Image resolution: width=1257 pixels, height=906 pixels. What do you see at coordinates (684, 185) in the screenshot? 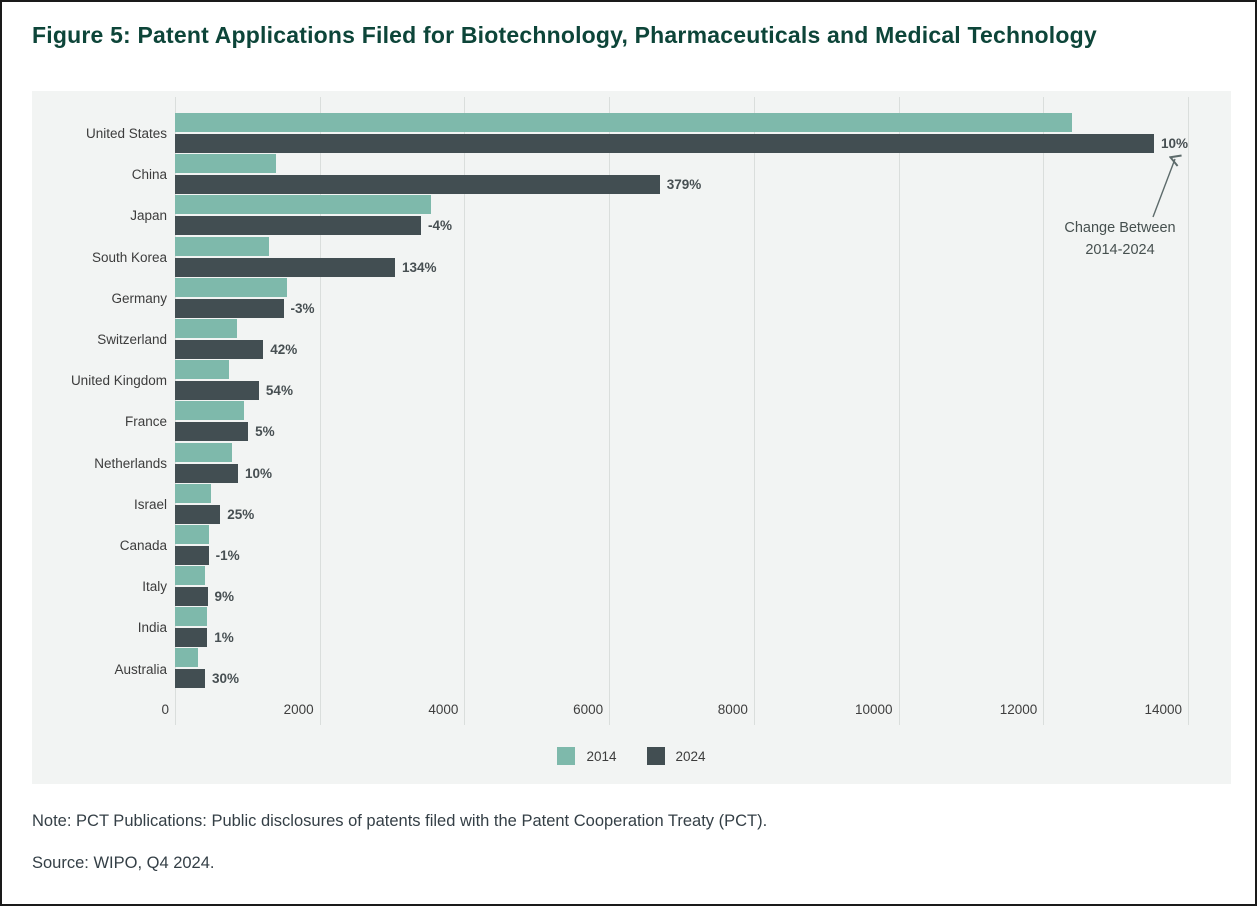
I see `change-label: 379%` at bounding box center [684, 185].